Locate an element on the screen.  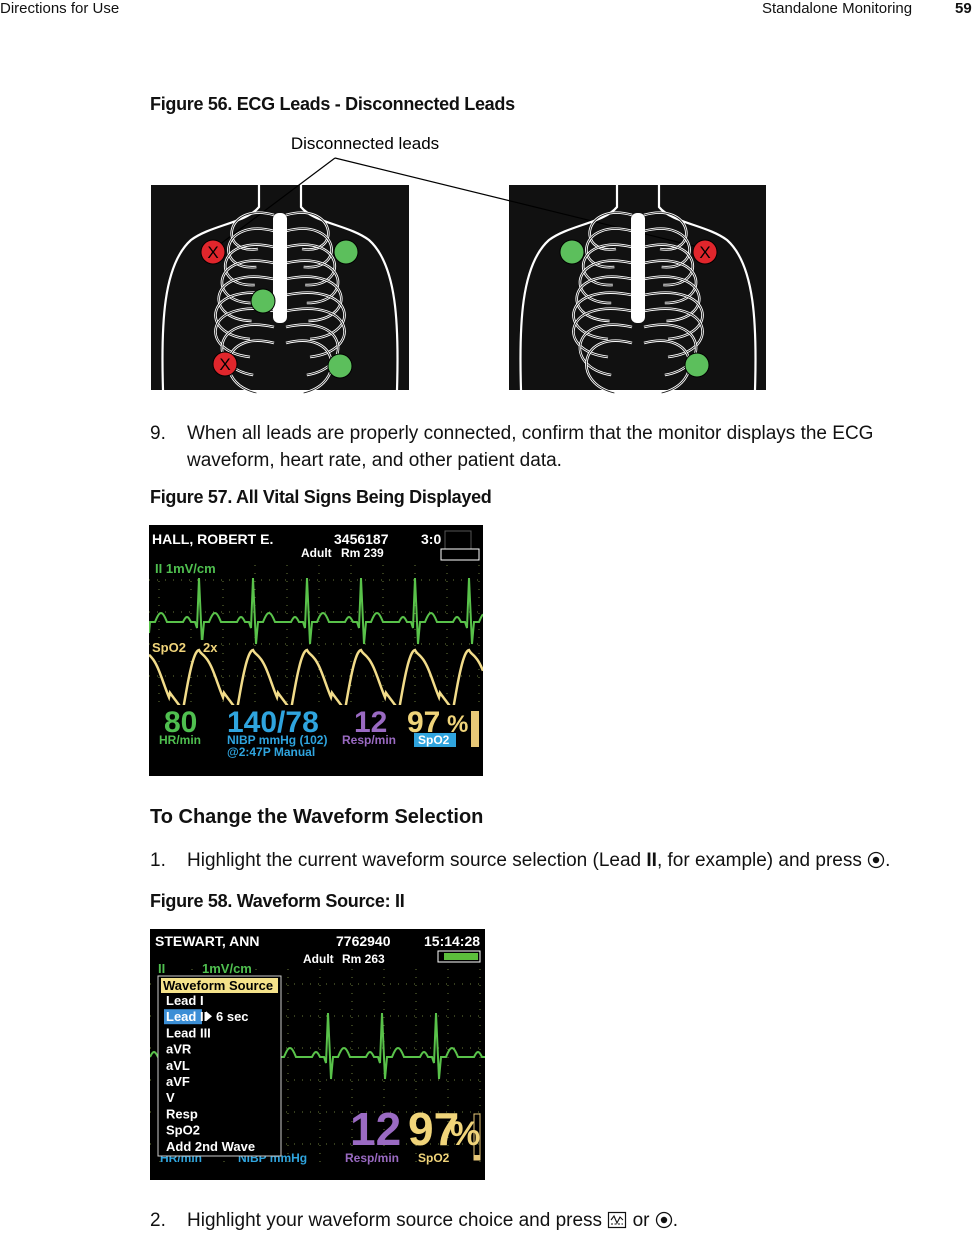
menu-button-icon is located at coordinates (617, 1220).